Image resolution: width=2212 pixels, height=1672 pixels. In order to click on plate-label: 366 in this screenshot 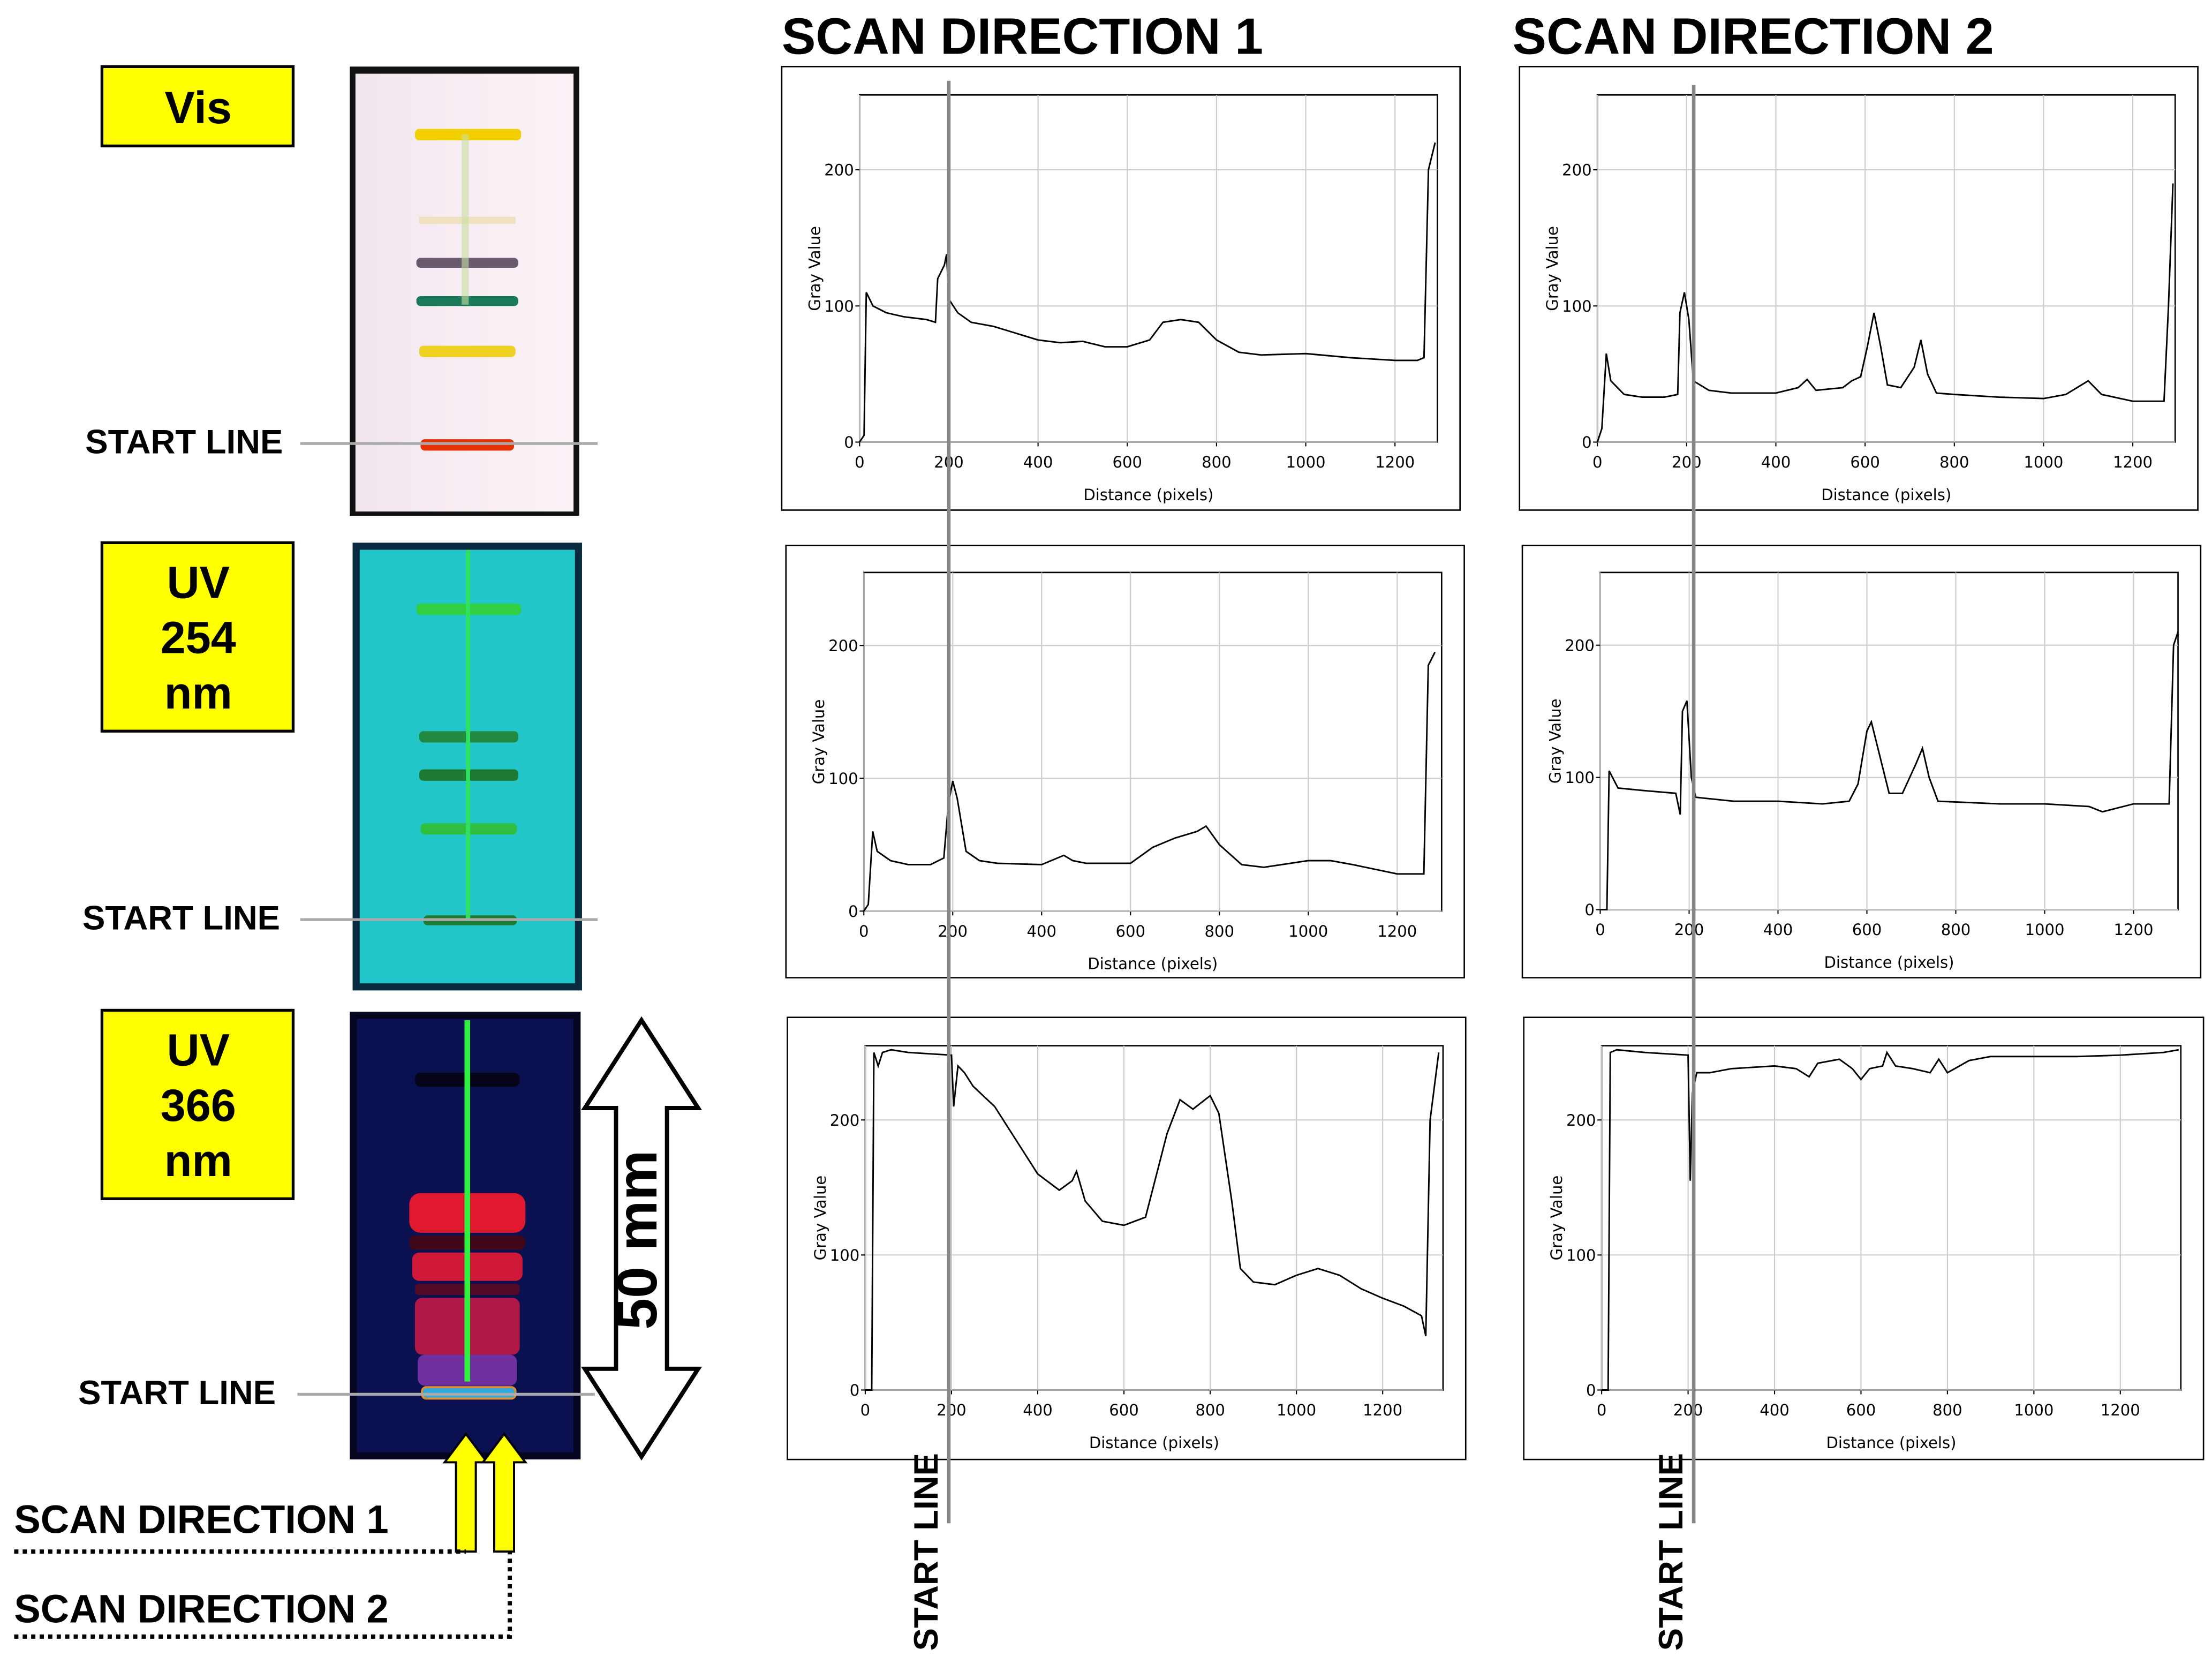, I will do `click(199, 1105)`.